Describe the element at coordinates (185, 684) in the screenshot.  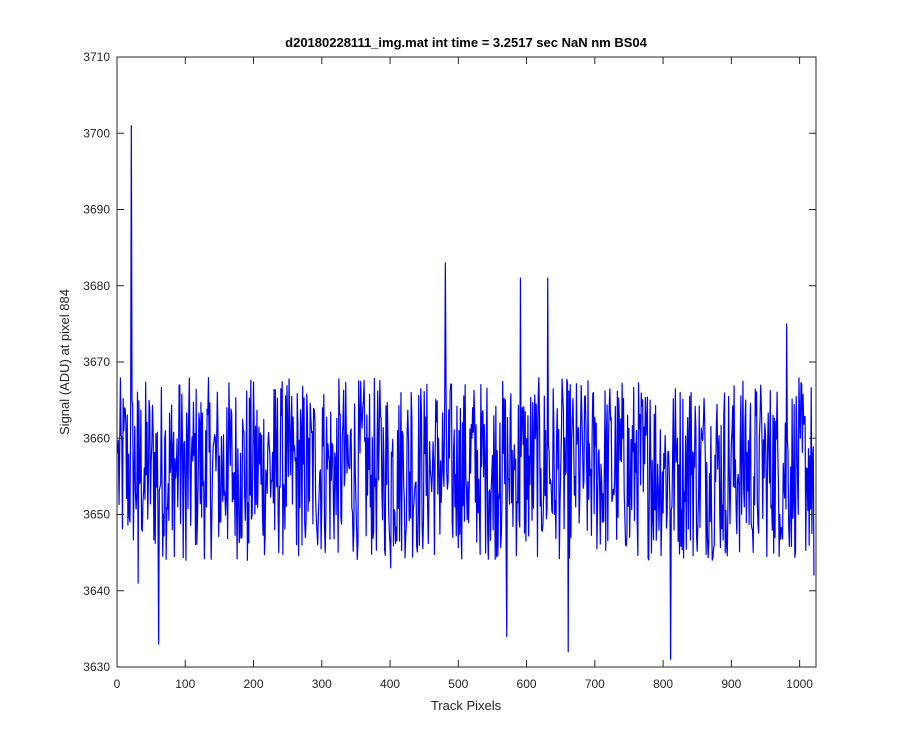
I see `x-tick-label: 100` at that location.